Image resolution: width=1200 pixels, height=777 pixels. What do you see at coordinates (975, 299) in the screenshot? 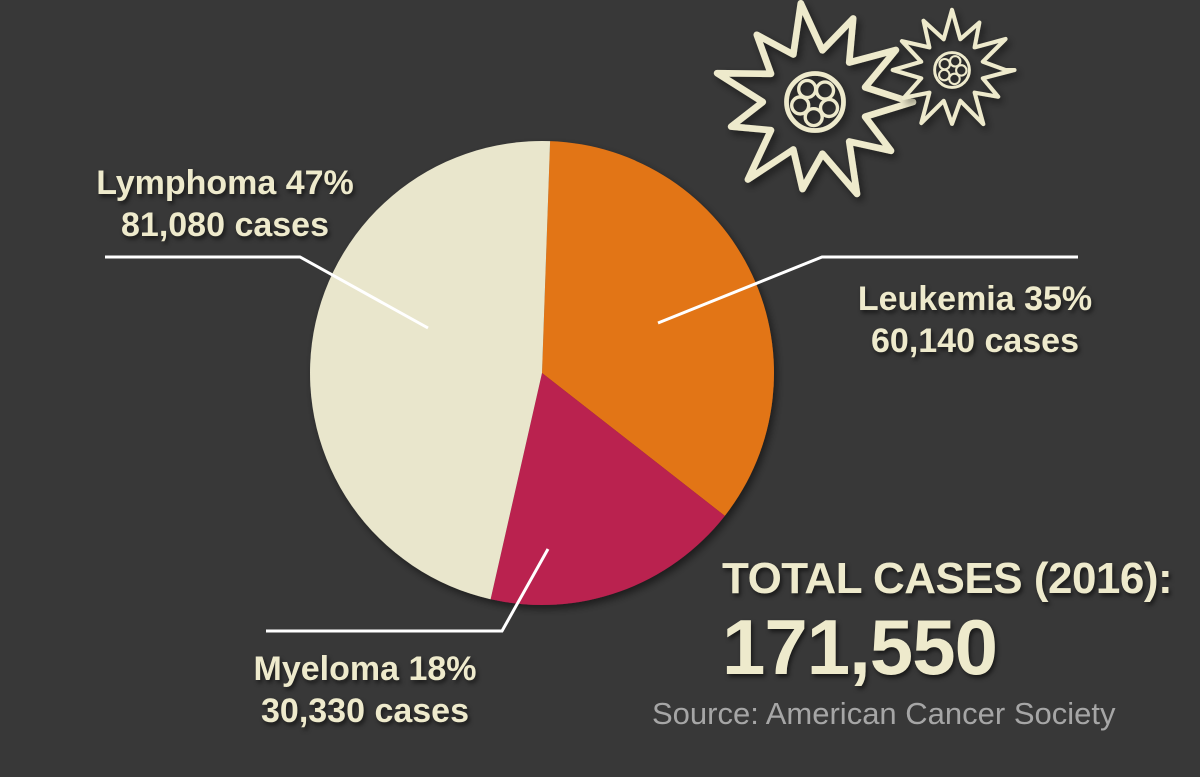
I see `label-leukemia-percent: Leukemia 35%` at bounding box center [975, 299].